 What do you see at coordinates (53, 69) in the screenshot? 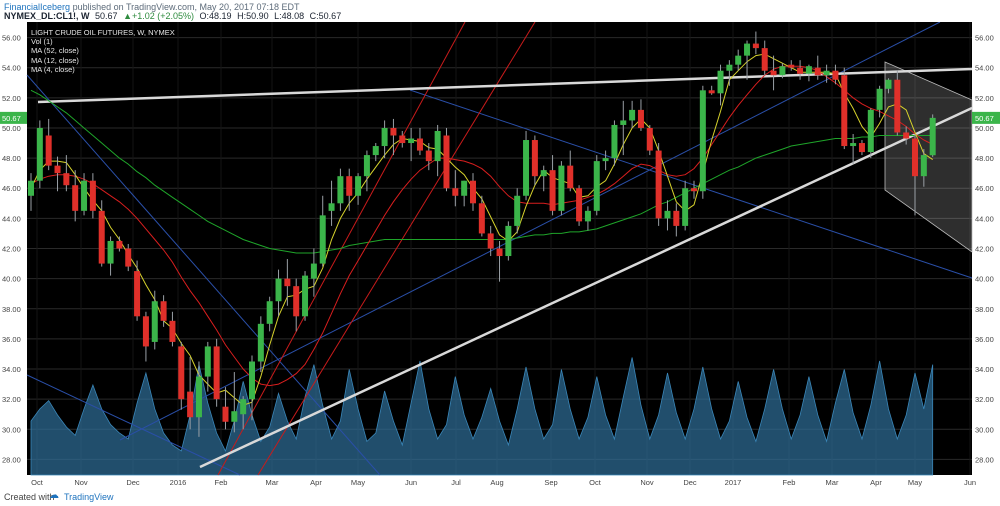
I see `legend-item-ma4: MA (4, close)` at bounding box center [53, 69].